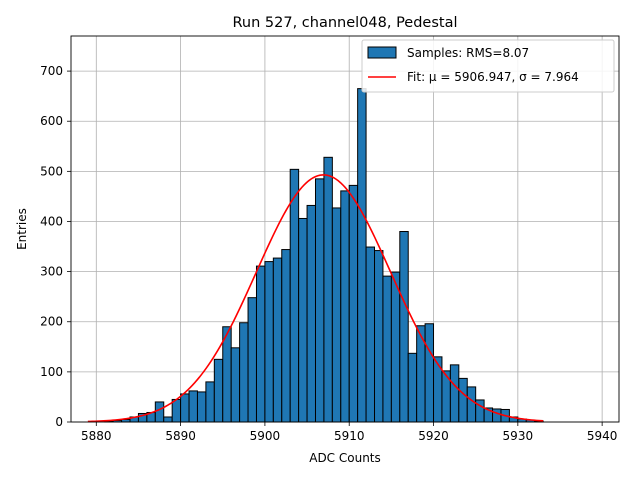 The width and height of the screenshot is (640, 480). I want to click on x-axis-ticks: 5880 5890 5900 5910 5920 5930 5940, so click(349, 432).